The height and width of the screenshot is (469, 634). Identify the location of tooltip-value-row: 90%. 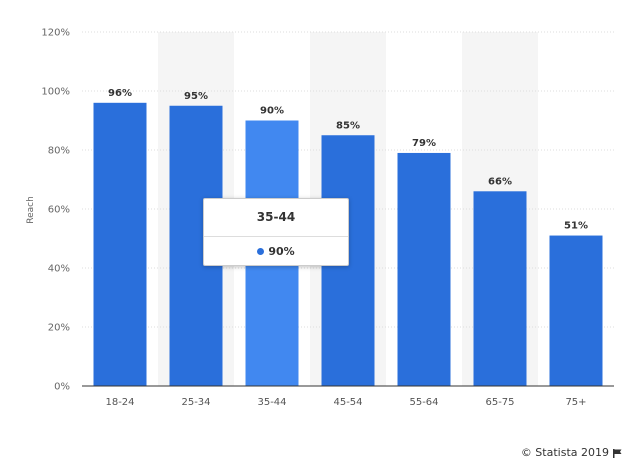
(276, 252).